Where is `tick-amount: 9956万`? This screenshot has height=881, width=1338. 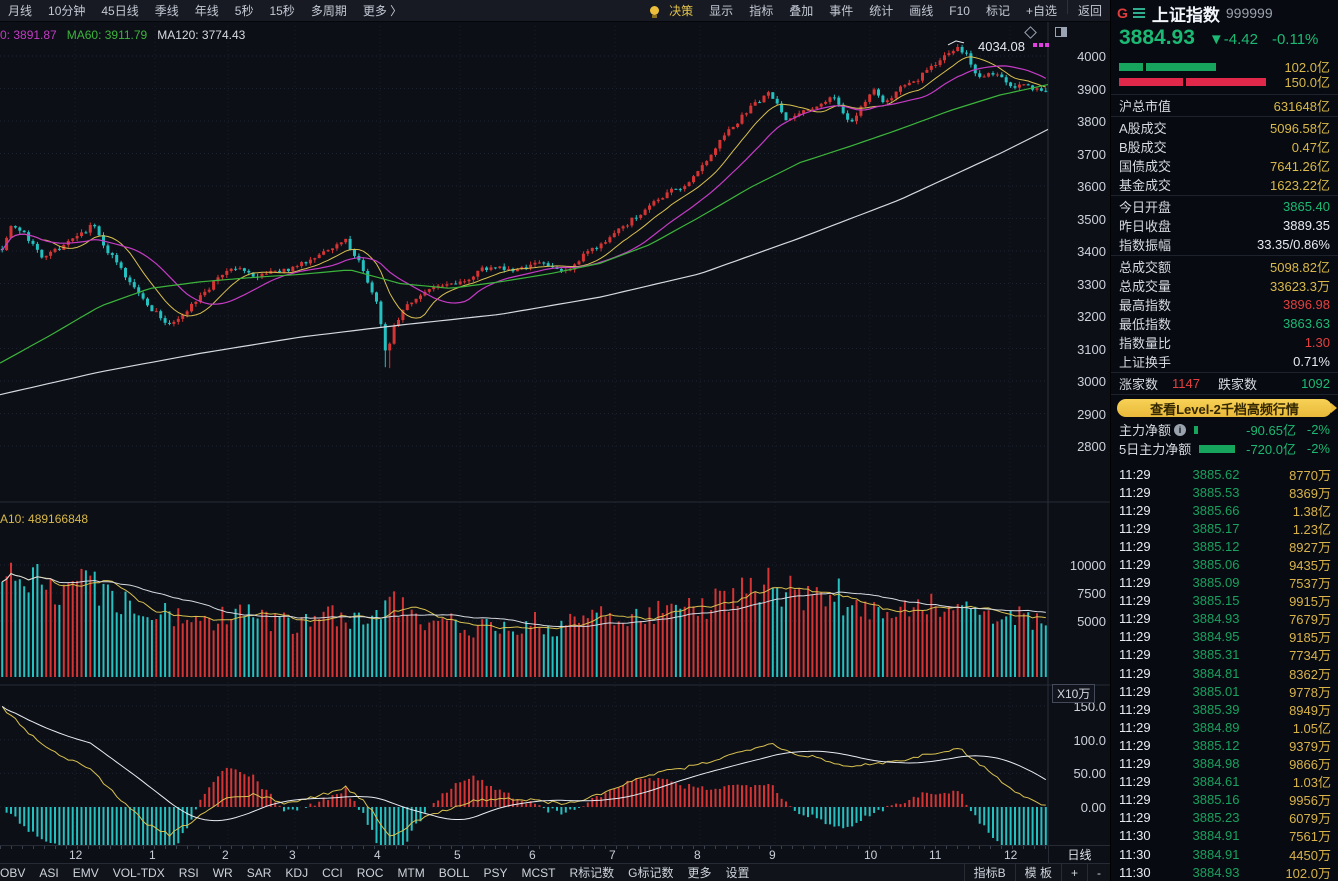 tick-amount: 9956万 is located at coordinates (1310, 801).